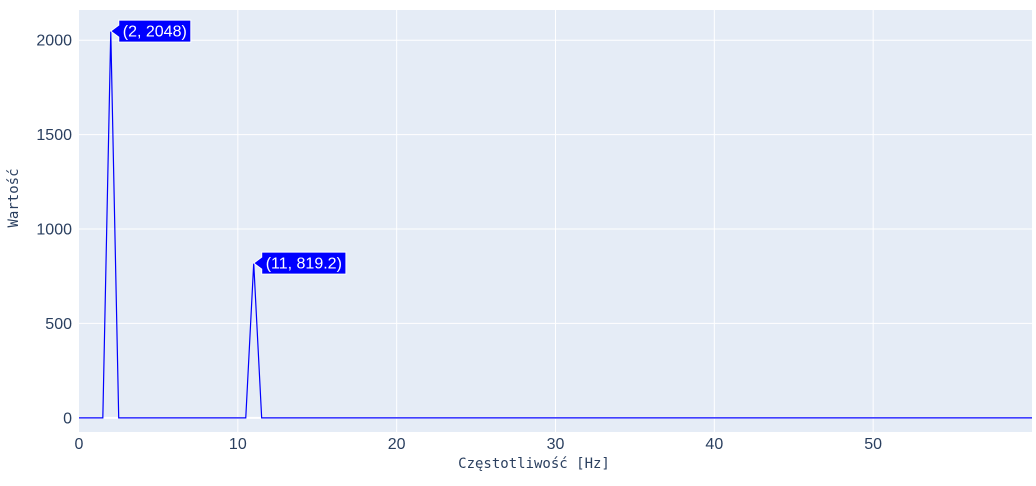 The height and width of the screenshot is (486, 1036). What do you see at coordinates (54, 41) in the screenshot?
I see `y-tick-label: 2000` at bounding box center [54, 41].